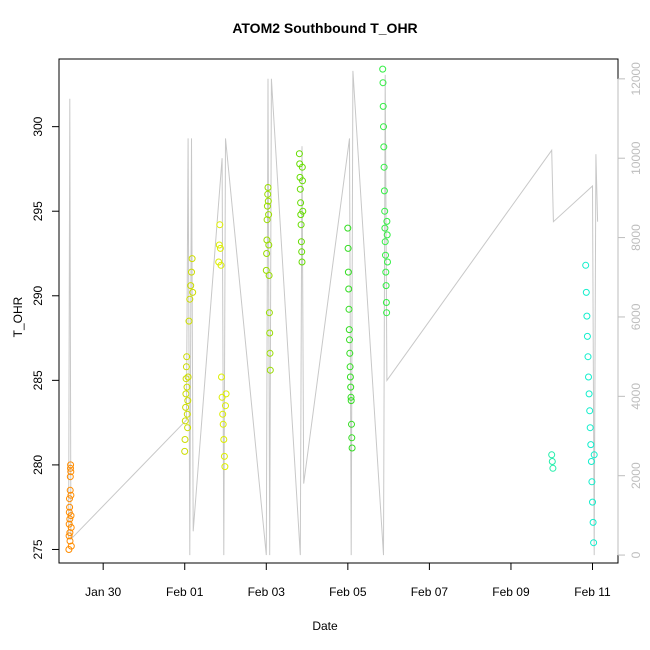 The image size is (650, 650). Describe the element at coordinates (267, 592) in the screenshot. I see `x-tick-label: Feb 03` at that location.